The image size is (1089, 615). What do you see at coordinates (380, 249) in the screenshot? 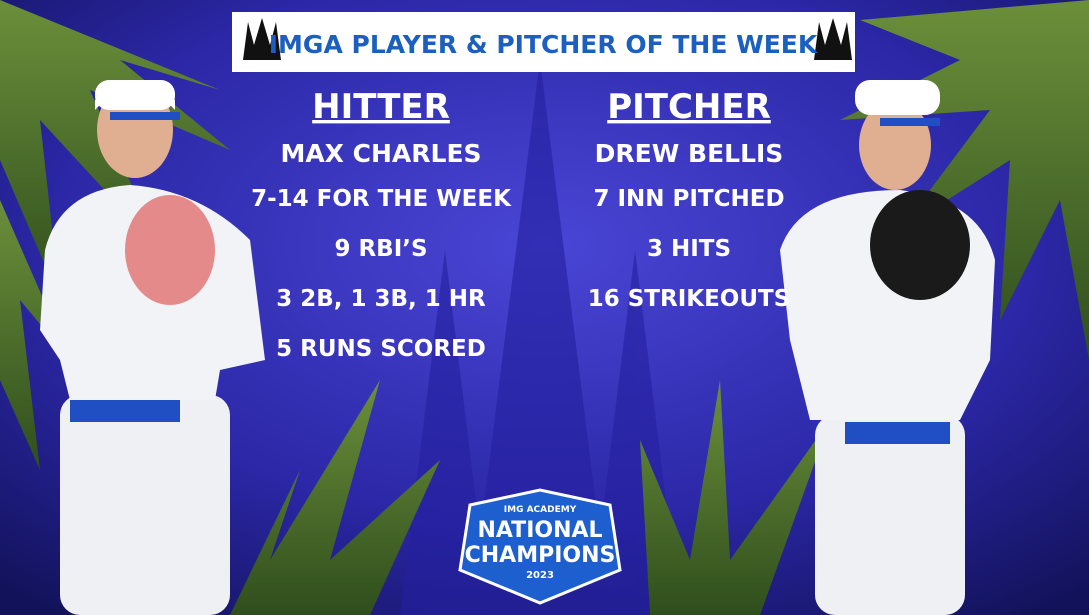
I see `stat-line: 9 RBI’S` at bounding box center [380, 249].